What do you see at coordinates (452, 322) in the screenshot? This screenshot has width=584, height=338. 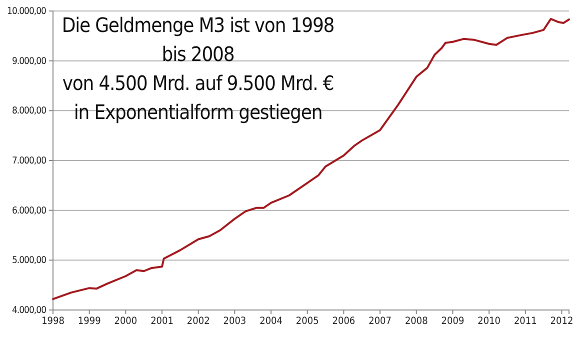 I see `x-tick-label: 2009` at bounding box center [452, 322].